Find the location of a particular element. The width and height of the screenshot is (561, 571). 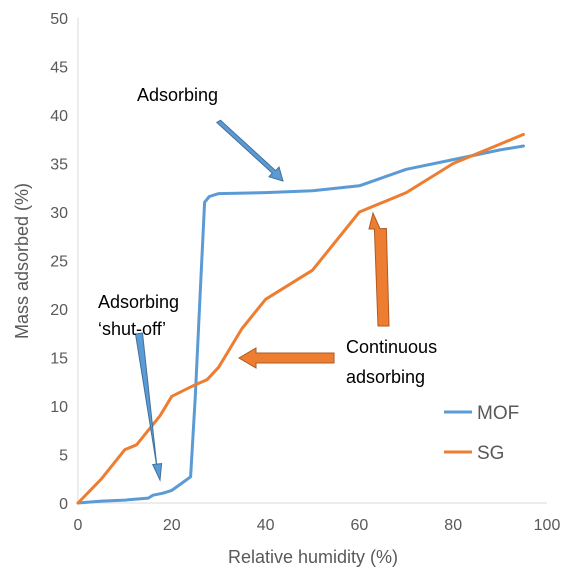

annotation-shutoff-line2: ‘shut-off’ is located at coordinates (132, 329).